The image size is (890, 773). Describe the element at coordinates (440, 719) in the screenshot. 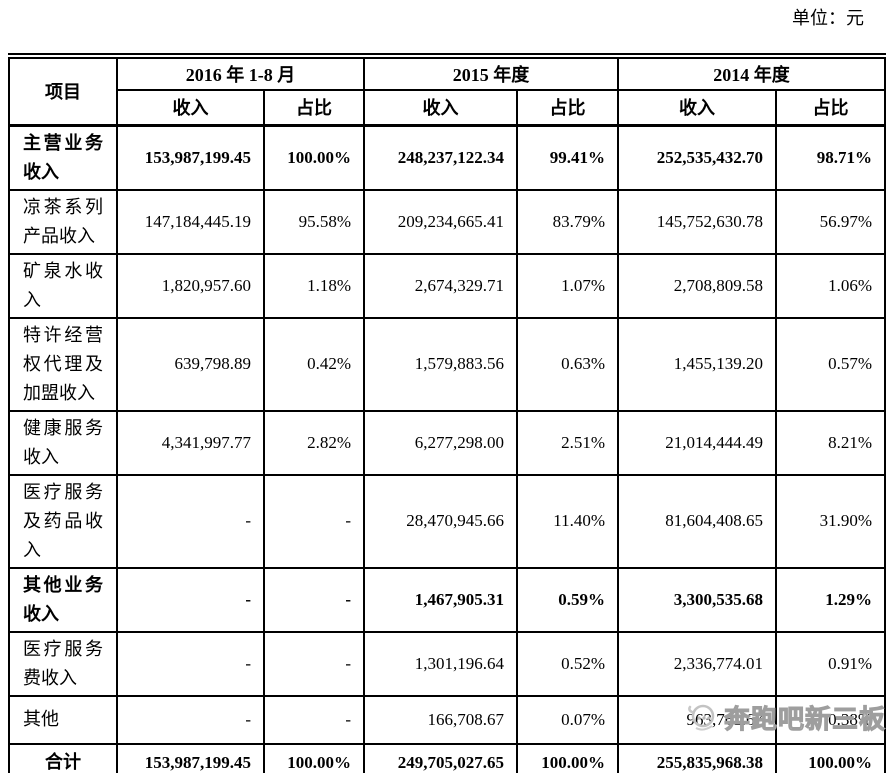

I see `cell-revenue-2015: 166,708.67` at that location.